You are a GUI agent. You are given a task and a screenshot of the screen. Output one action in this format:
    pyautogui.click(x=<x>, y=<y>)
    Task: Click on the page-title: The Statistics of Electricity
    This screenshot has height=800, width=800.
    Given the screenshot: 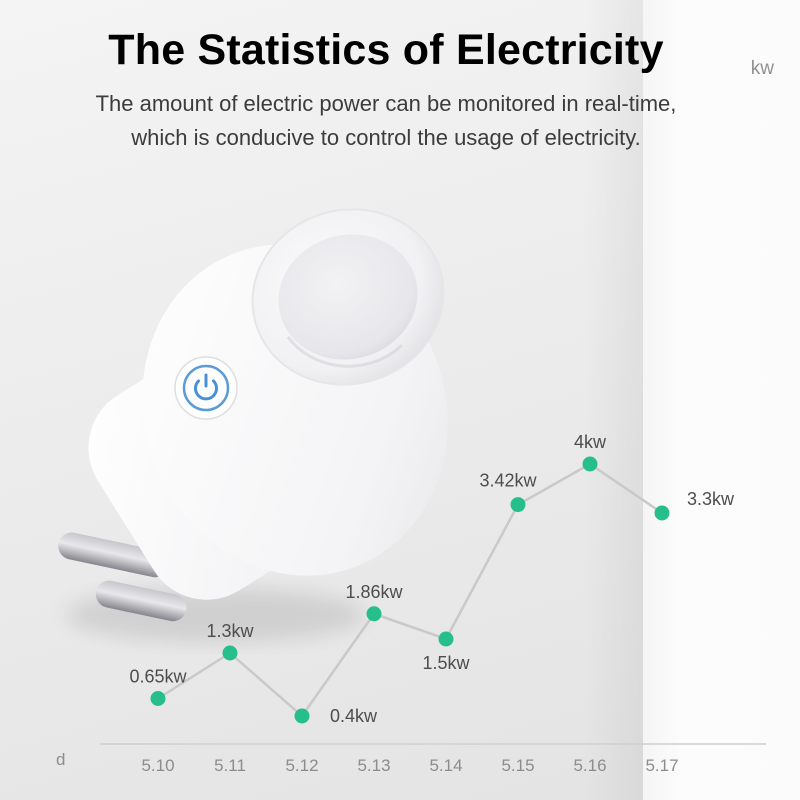 What is the action you would take?
    pyautogui.click(x=386, y=50)
    